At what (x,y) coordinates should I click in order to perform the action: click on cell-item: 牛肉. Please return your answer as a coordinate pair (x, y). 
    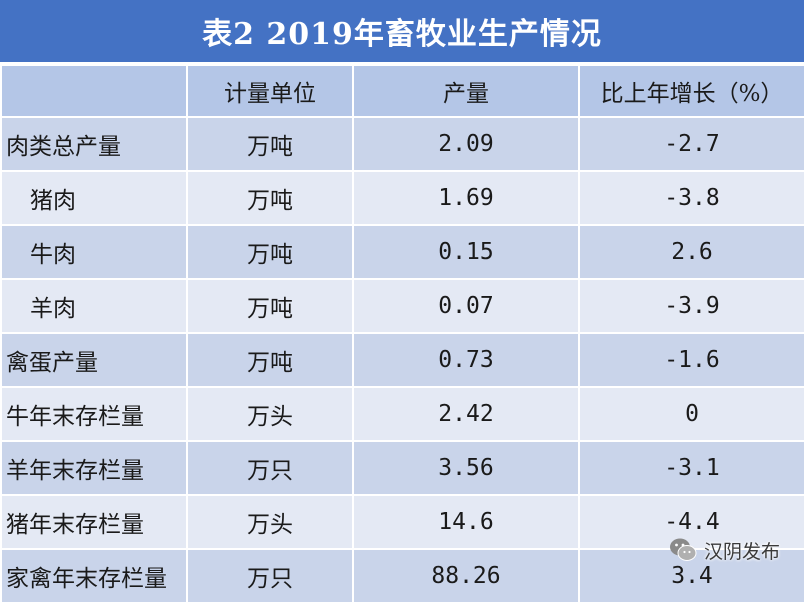
    Looking at the image, I should click on (94, 252).